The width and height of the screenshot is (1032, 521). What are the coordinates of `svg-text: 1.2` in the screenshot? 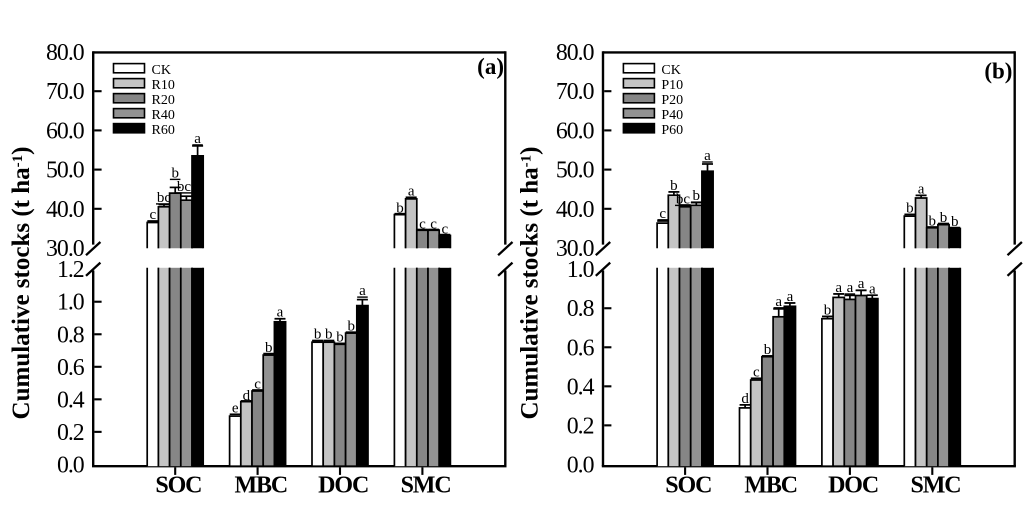 It's located at (70, 270).